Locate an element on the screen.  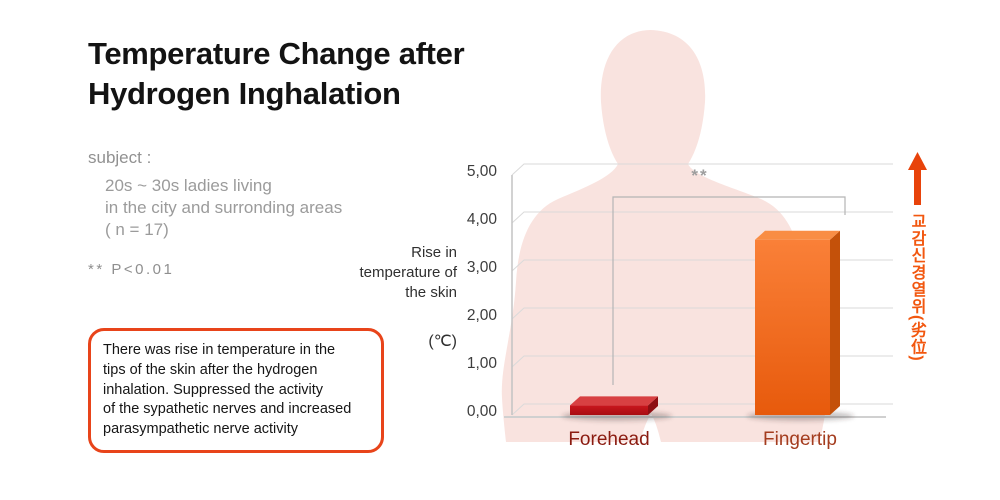
side-annotation-text: 교감신경열위(劣位) is located at coordinates (916, 287).